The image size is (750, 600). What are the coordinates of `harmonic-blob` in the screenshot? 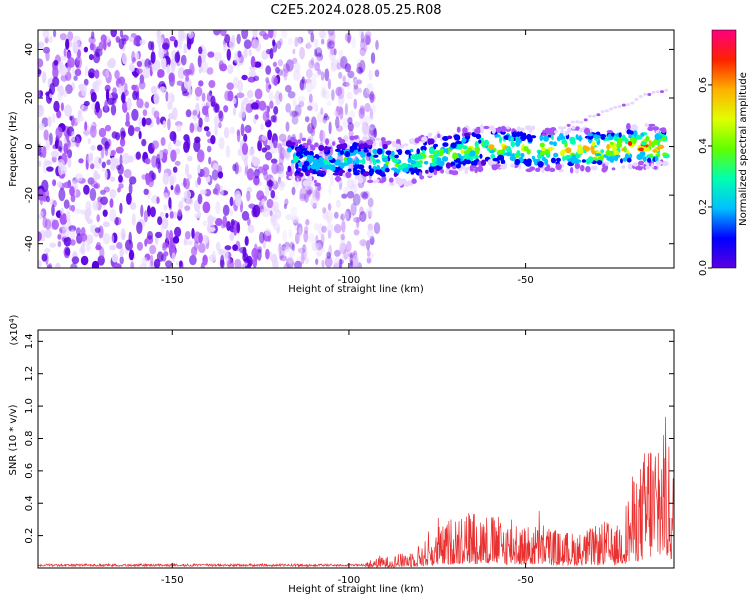 It's located at (568, 125).